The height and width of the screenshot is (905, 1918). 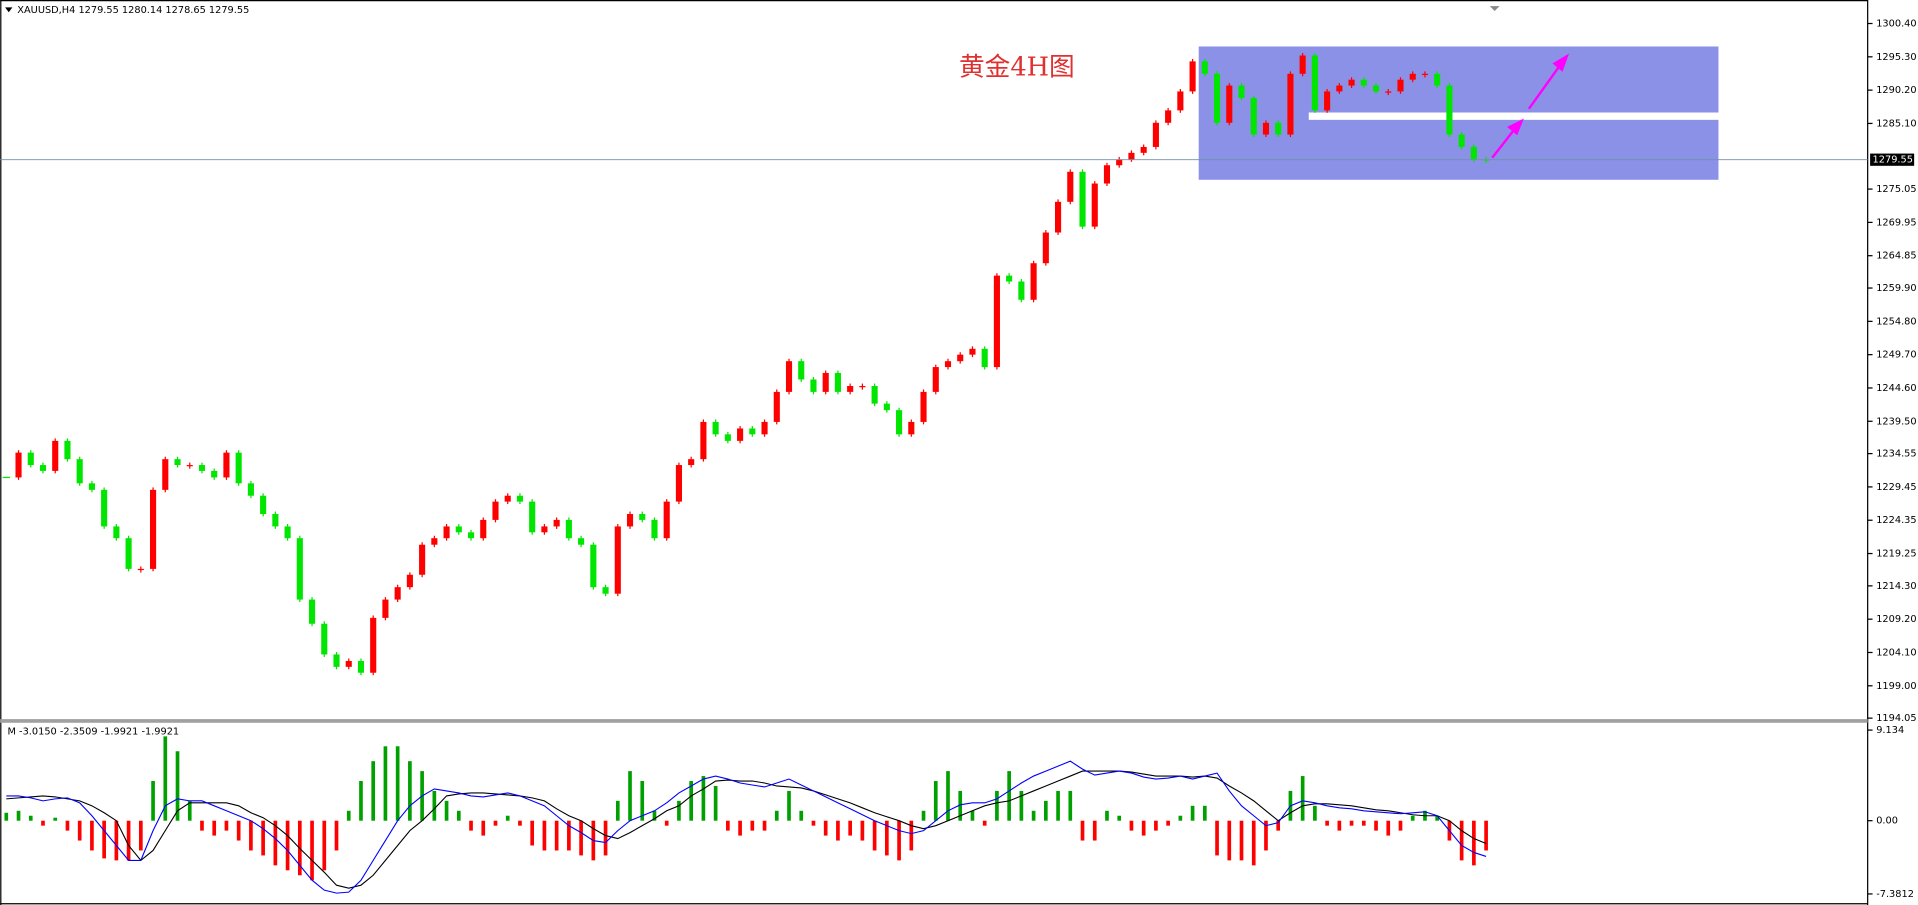 I want to click on zone-gap, so click(x=1513, y=116).